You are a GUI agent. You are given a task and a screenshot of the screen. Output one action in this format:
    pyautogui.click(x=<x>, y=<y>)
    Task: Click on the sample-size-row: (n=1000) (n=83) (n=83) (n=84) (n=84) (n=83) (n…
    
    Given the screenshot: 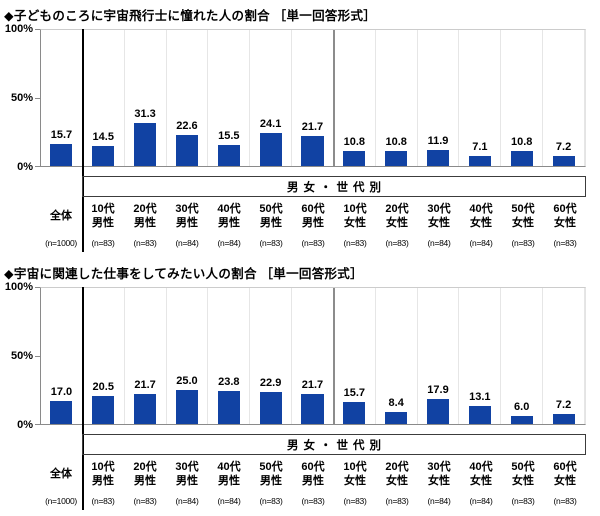 What is the action you would take?
    pyautogui.click(x=313, y=243)
    